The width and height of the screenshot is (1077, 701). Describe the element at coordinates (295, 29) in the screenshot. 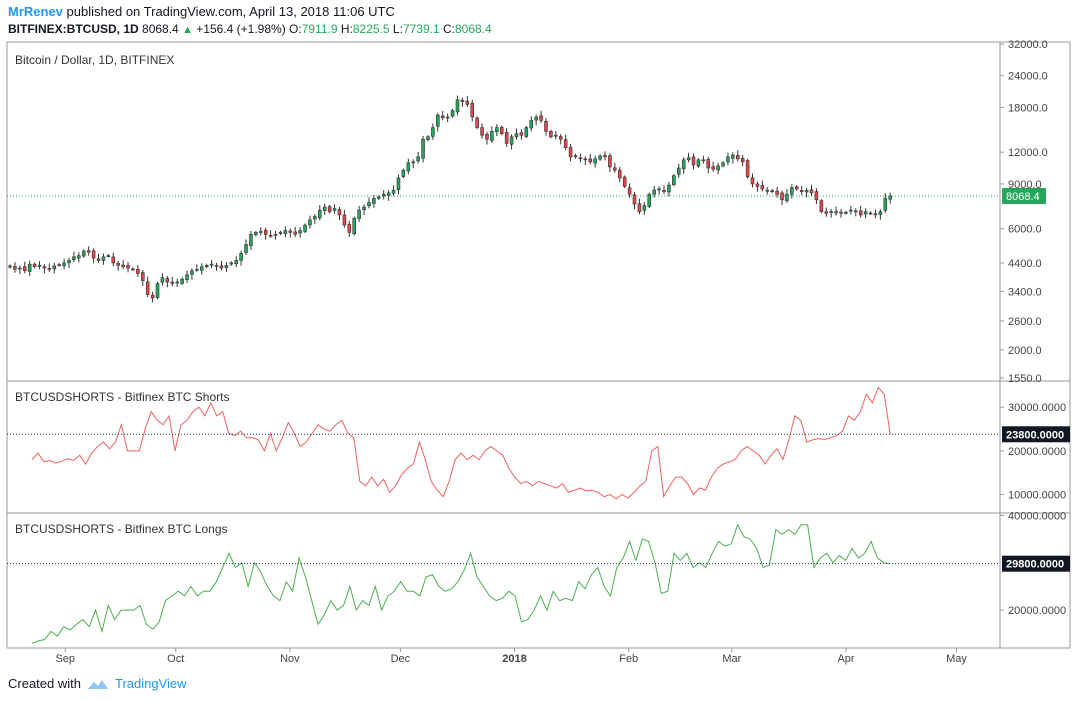

I see `open-label: O:` at that location.